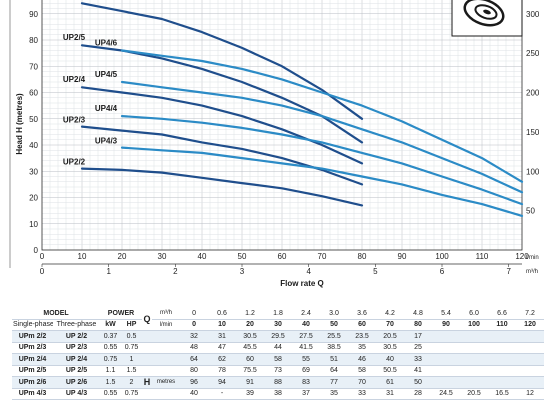  What do you see at coordinates (306, 336) in the screenshot?
I see `head-value: 27.5` at bounding box center [306, 336].